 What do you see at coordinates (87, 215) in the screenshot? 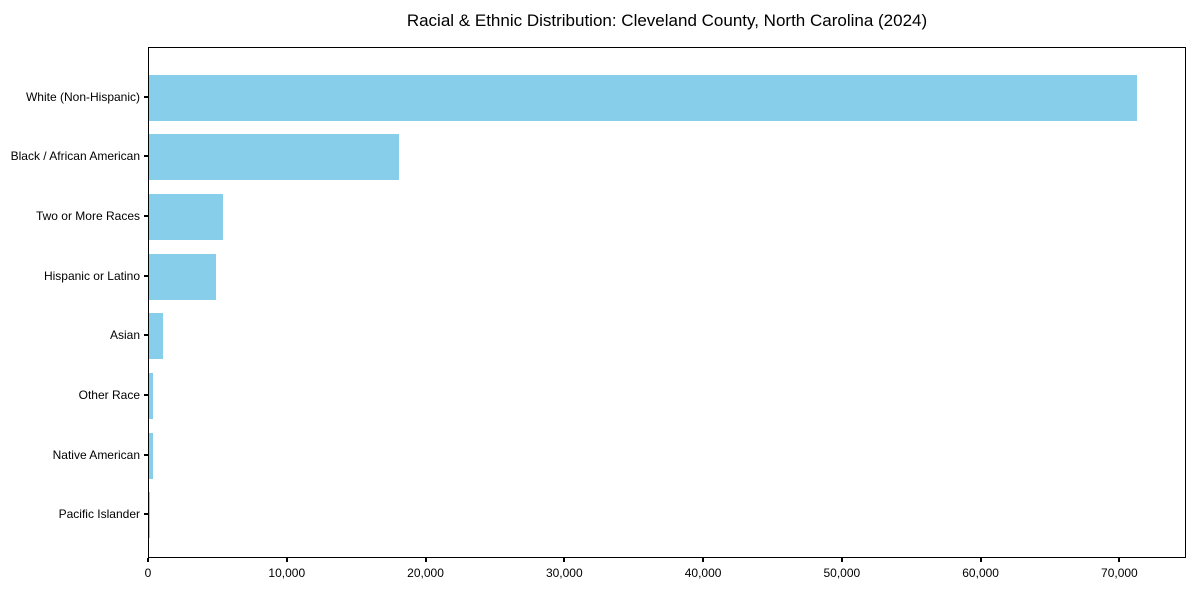
I see `y-tick-label: Two or More Races` at bounding box center [87, 215].